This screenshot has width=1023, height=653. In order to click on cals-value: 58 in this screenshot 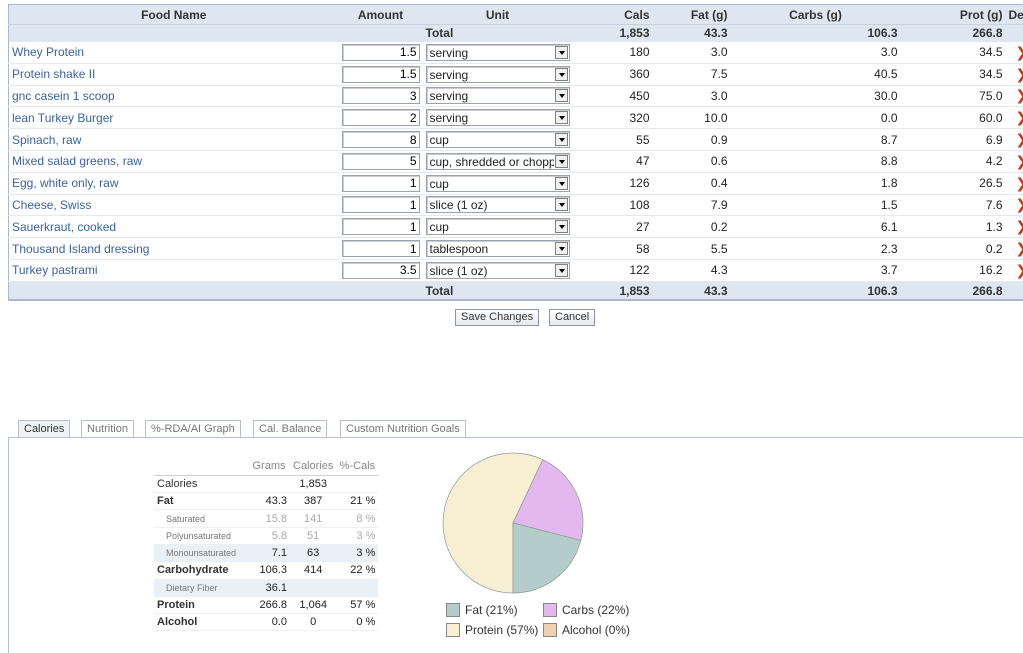, I will do `click(612, 248)`.